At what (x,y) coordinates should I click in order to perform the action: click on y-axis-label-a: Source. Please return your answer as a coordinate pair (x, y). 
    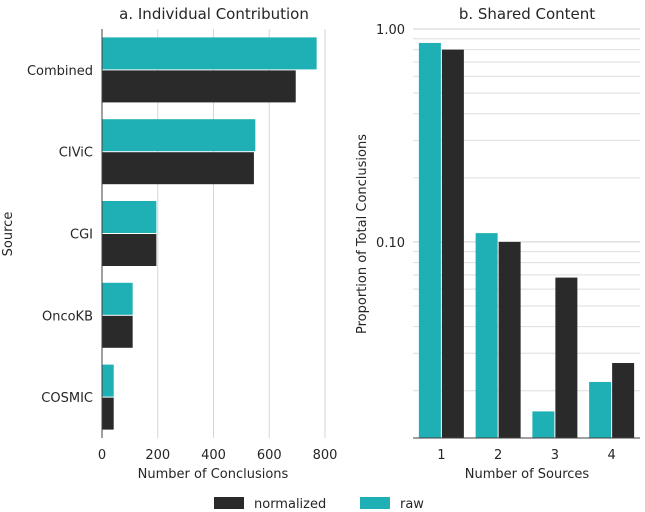
    Looking at the image, I should click on (8, 234).